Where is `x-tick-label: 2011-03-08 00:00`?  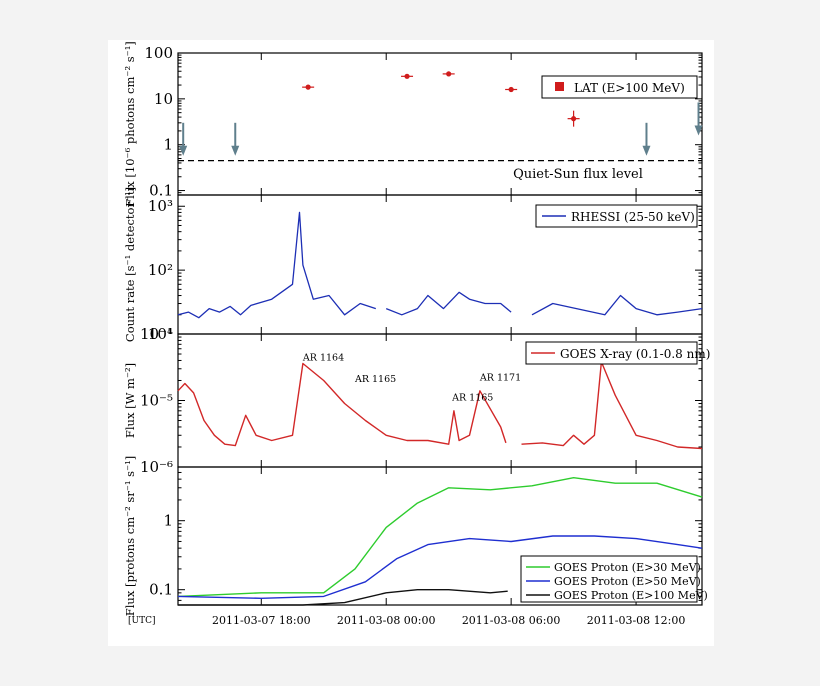
x-tick-label: 2011-03-08 00:00 is located at coordinates (386, 620).